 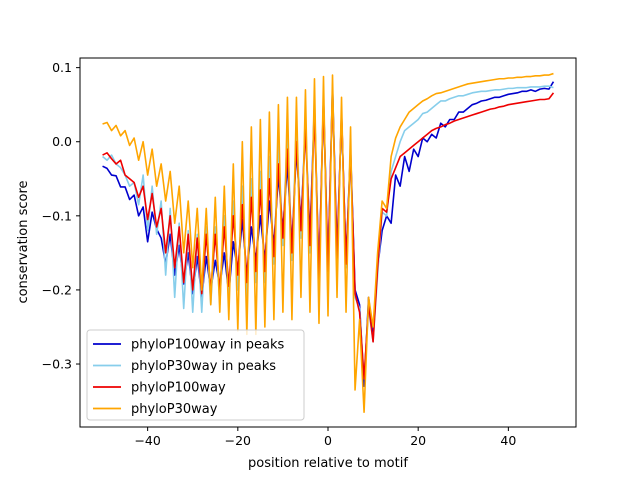 I want to click on legend-label: phyloP30way, so click(x=174, y=409).